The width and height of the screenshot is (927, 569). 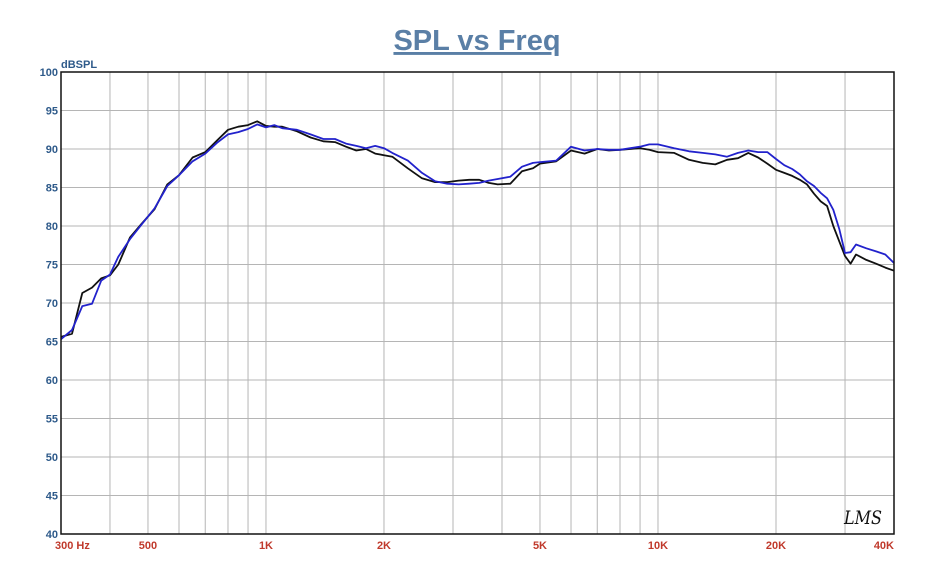 What do you see at coordinates (52, 112) in the screenshot?
I see `y-tick-label: 95` at bounding box center [52, 112].